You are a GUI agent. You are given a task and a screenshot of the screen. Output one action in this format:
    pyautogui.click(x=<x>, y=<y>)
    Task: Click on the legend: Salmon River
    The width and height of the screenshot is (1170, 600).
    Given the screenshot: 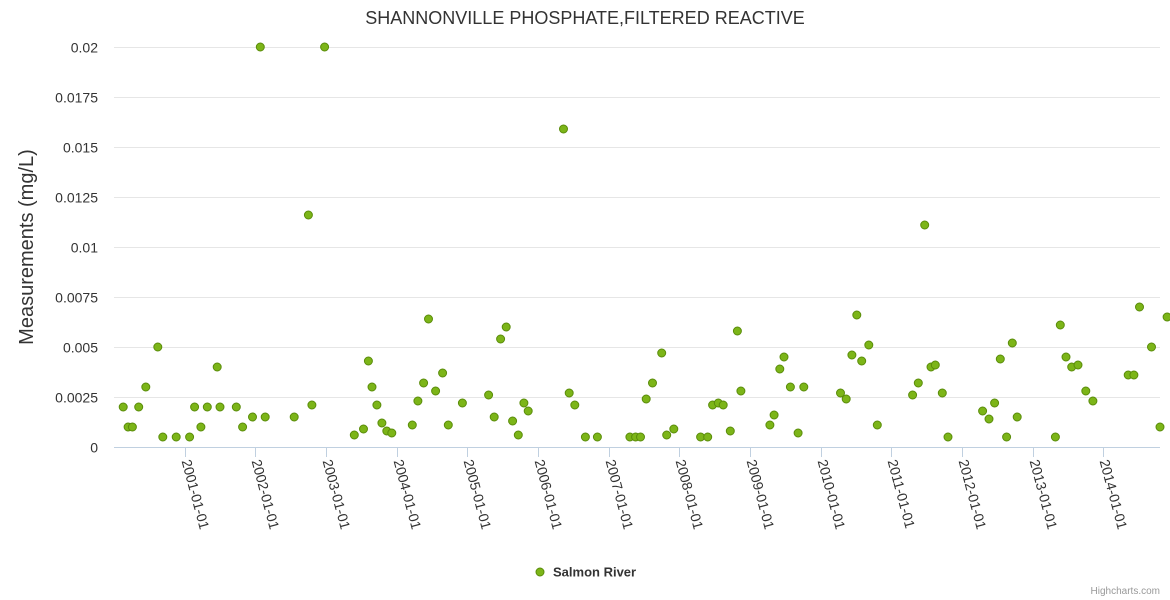 What is the action you would take?
    pyautogui.click(x=585, y=572)
    